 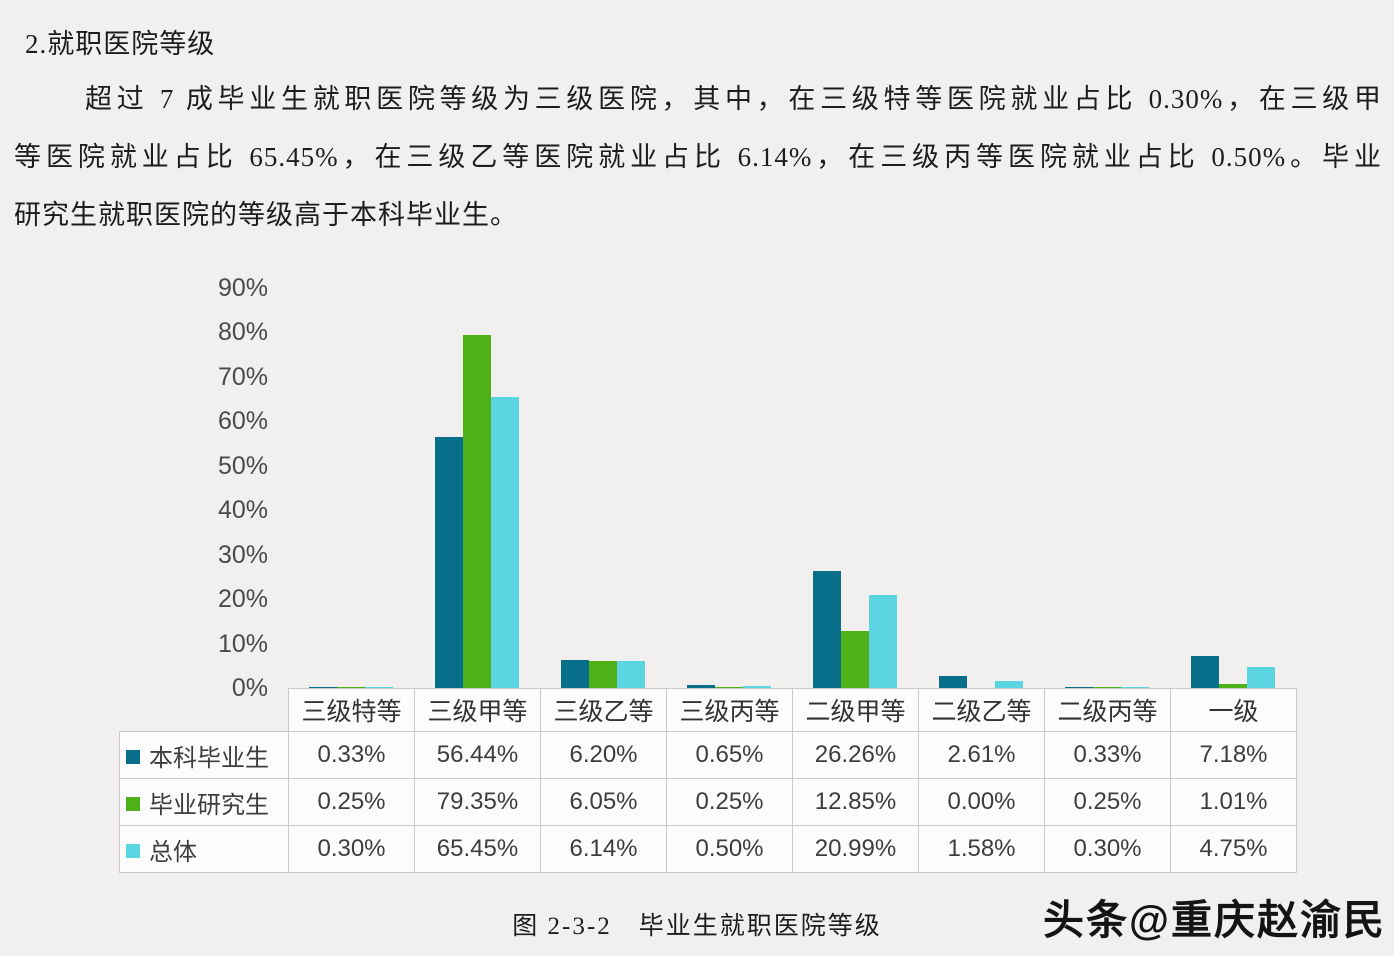 I want to click on y-axis-tick: 60%, so click(x=242, y=421).